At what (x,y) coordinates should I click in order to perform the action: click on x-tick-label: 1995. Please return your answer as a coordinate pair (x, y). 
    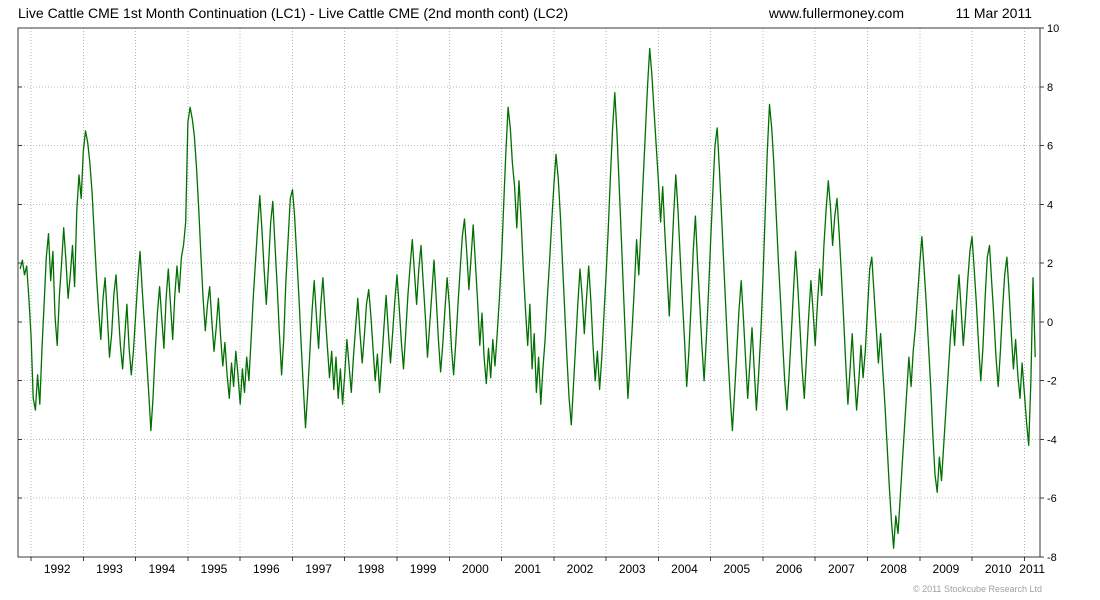
    Looking at the image, I should click on (214, 569).